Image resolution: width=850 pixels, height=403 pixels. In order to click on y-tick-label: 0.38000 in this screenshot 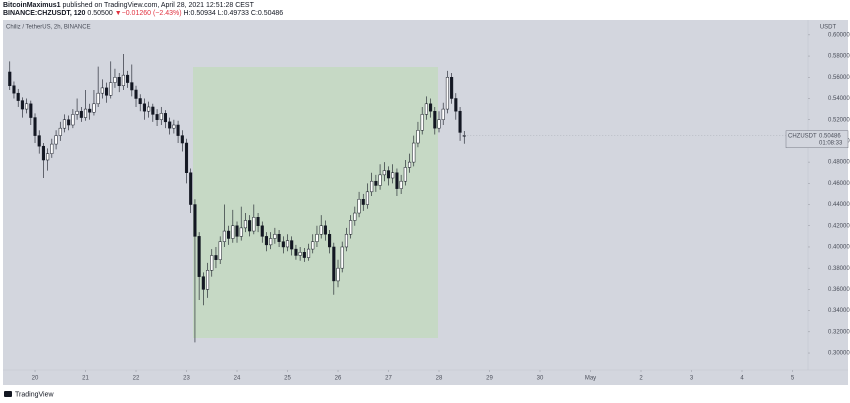, I will do `click(839, 269)`.